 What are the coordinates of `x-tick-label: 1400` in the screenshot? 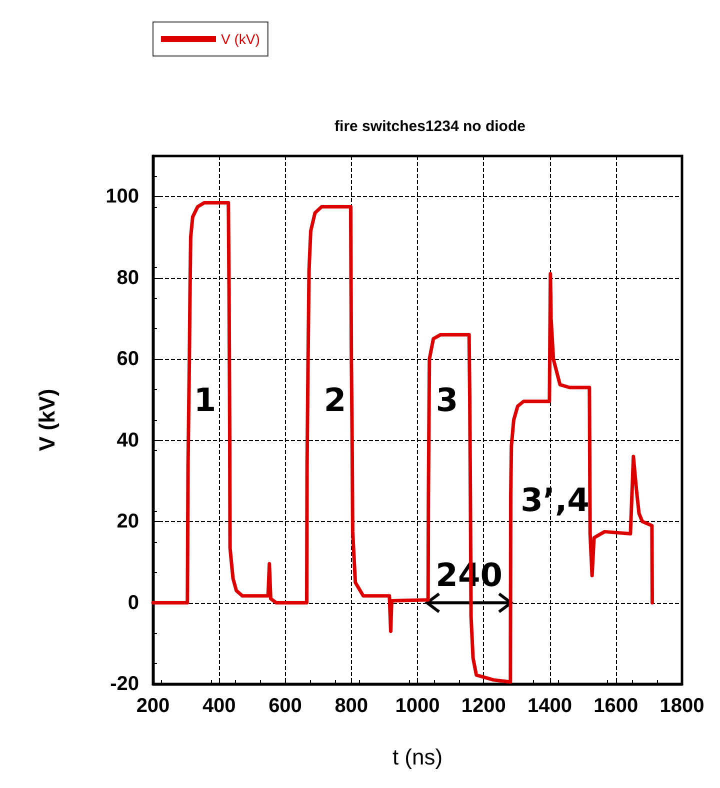 It's located at (550, 706).